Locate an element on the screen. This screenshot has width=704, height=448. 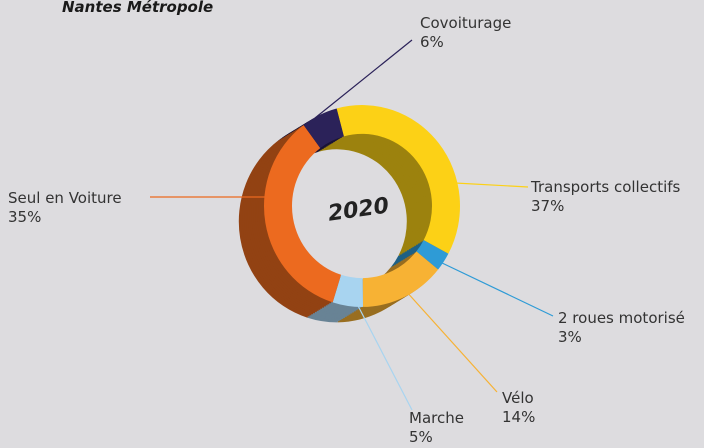
category-label: 2 roues motorisé is located at coordinates (621, 318).